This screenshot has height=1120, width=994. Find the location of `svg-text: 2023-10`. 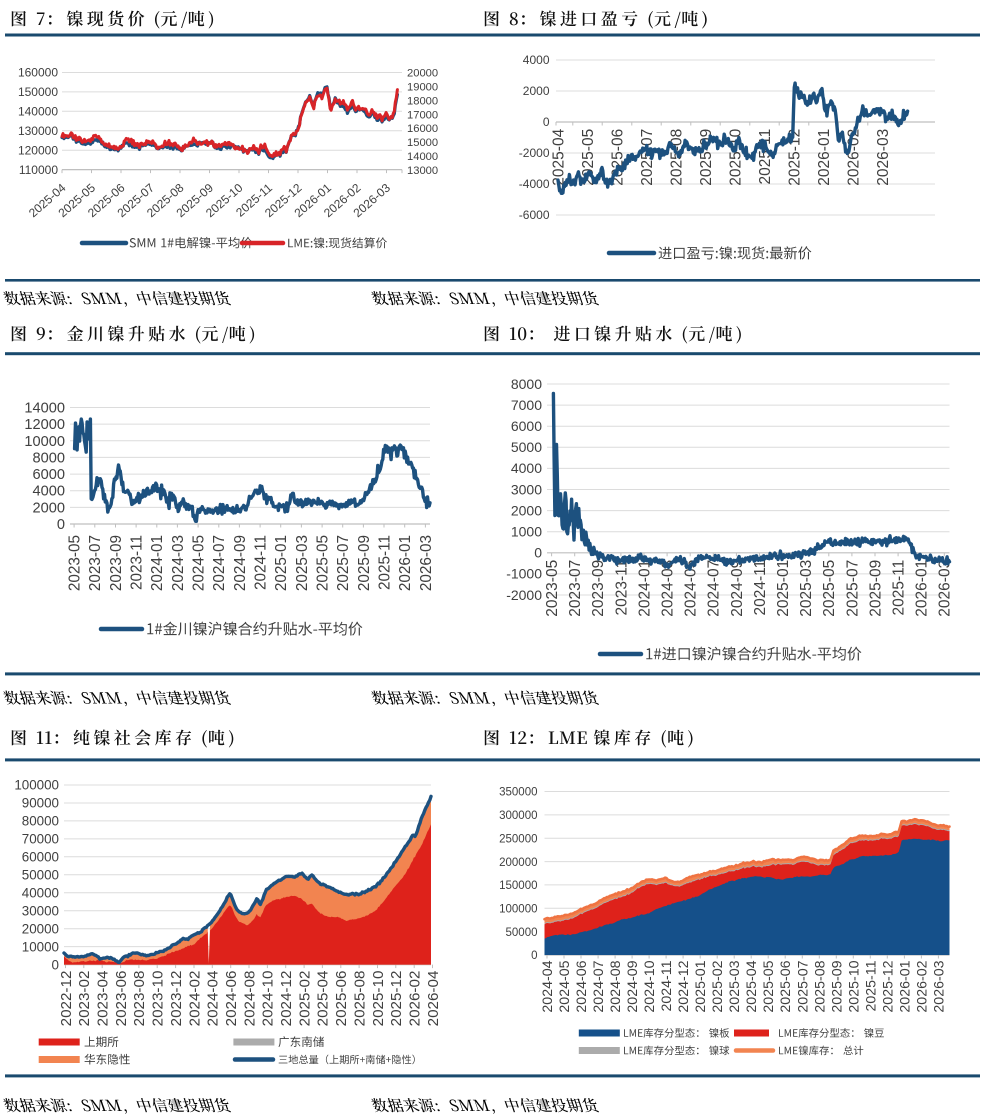

svg-text: 2023-10 is located at coordinates (158, 999).